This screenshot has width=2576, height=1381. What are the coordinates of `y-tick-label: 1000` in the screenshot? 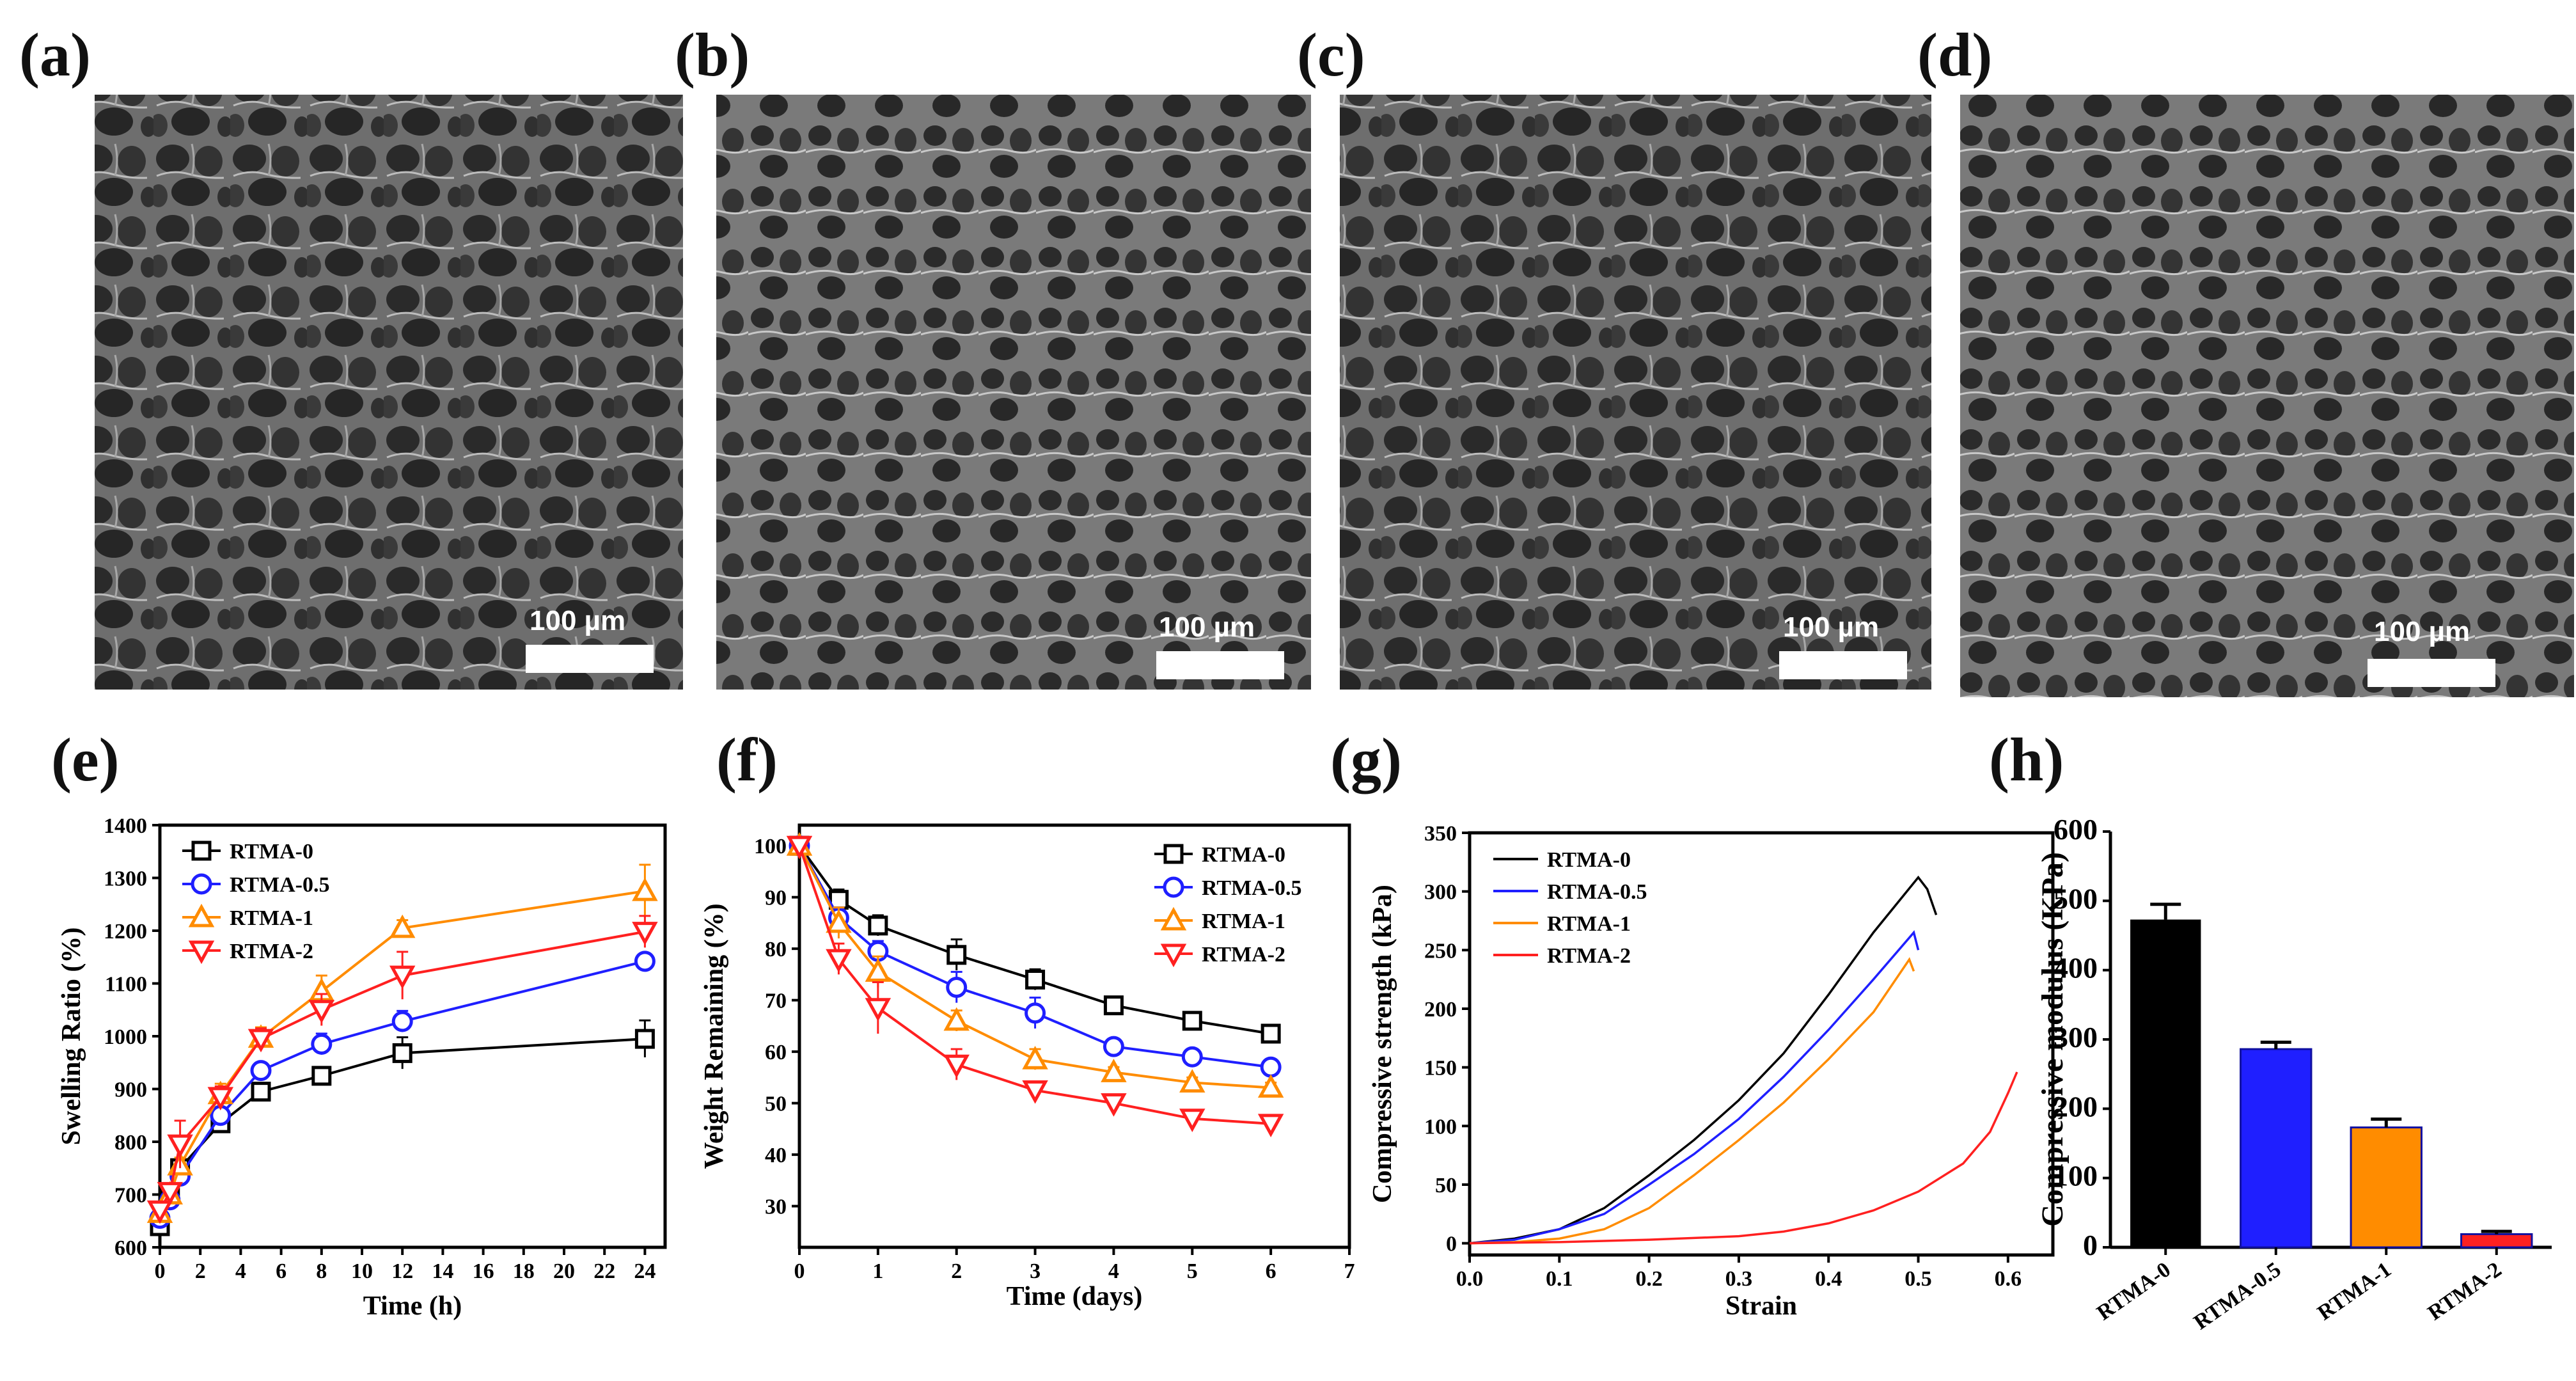 It's located at (125, 1037).